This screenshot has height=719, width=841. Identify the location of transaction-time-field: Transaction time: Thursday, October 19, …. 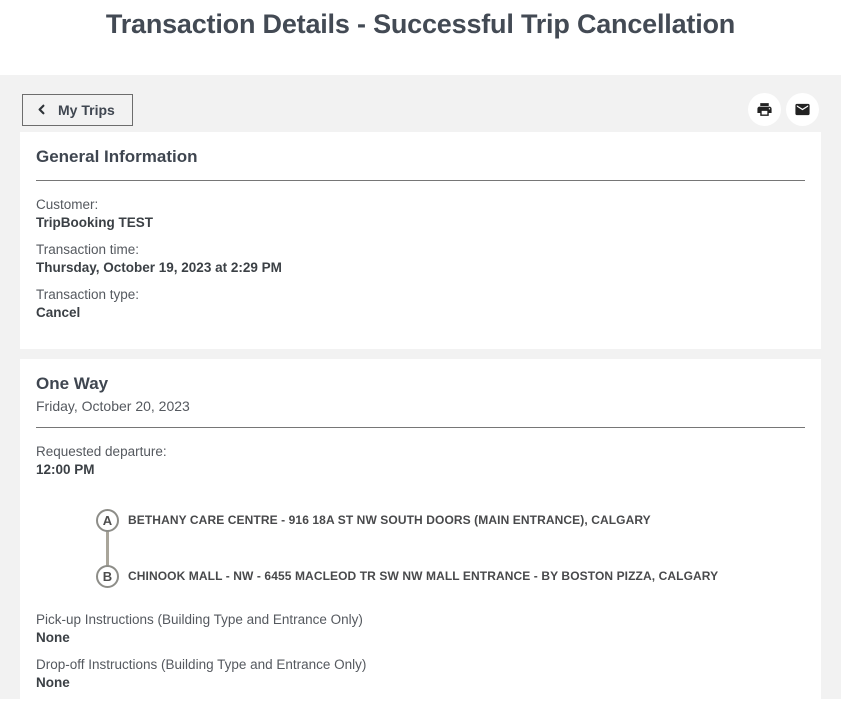
(420, 259).